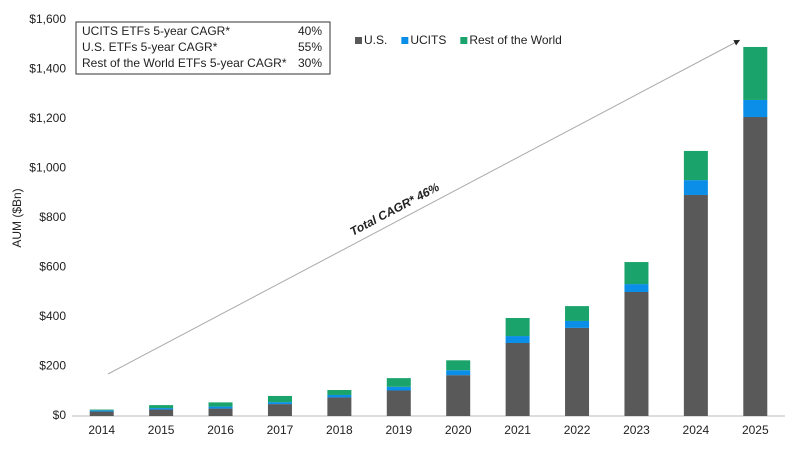 This screenshot has height=450, width=800. I want to click on legend-label: Rest of the World, so click(515, 40).